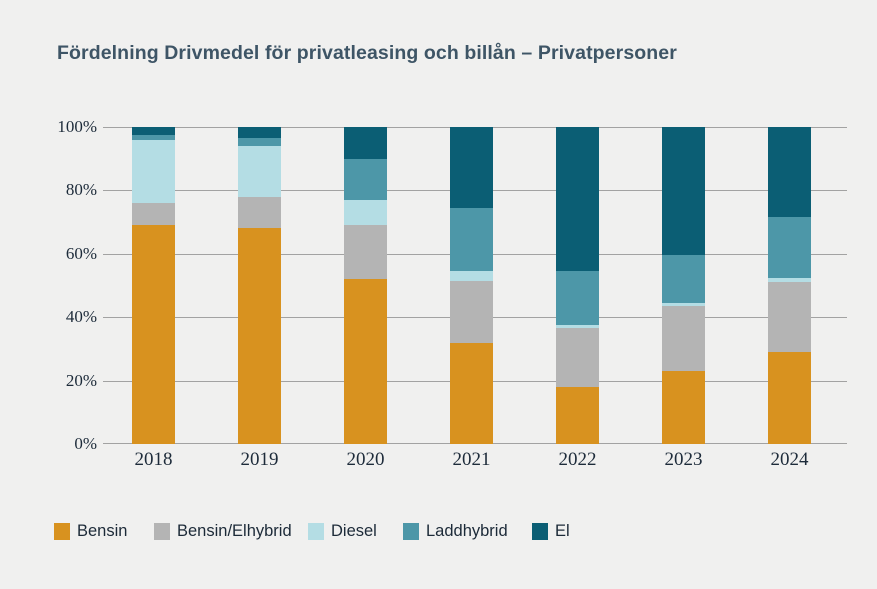 The width and height of the screenshot is (877, 589). What do you see at coordinates (62, 531) in the screenshot?
I see `legend-swatch-bensin` at bounding box center [62, 531].